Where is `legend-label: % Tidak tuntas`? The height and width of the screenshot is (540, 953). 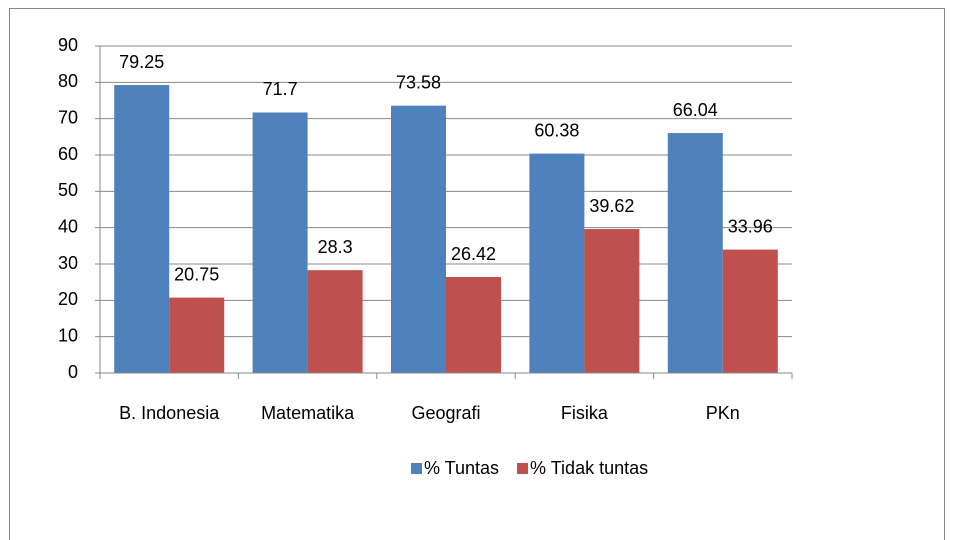
legend-label: % Tidak tuntas is located at coordinates (589, 468).